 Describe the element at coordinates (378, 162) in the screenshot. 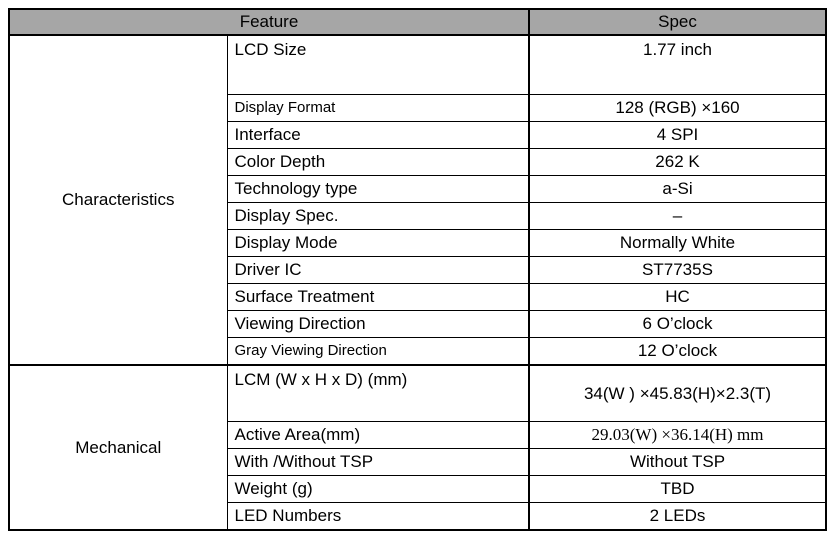

I see `feature-cell: Color Depth` at that location.